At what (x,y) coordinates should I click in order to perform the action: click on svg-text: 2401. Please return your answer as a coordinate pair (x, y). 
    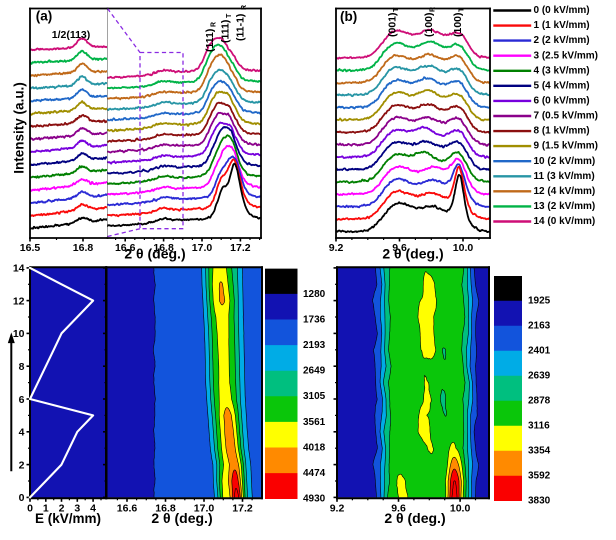
    Looking at the image, I should click on (539, 351).